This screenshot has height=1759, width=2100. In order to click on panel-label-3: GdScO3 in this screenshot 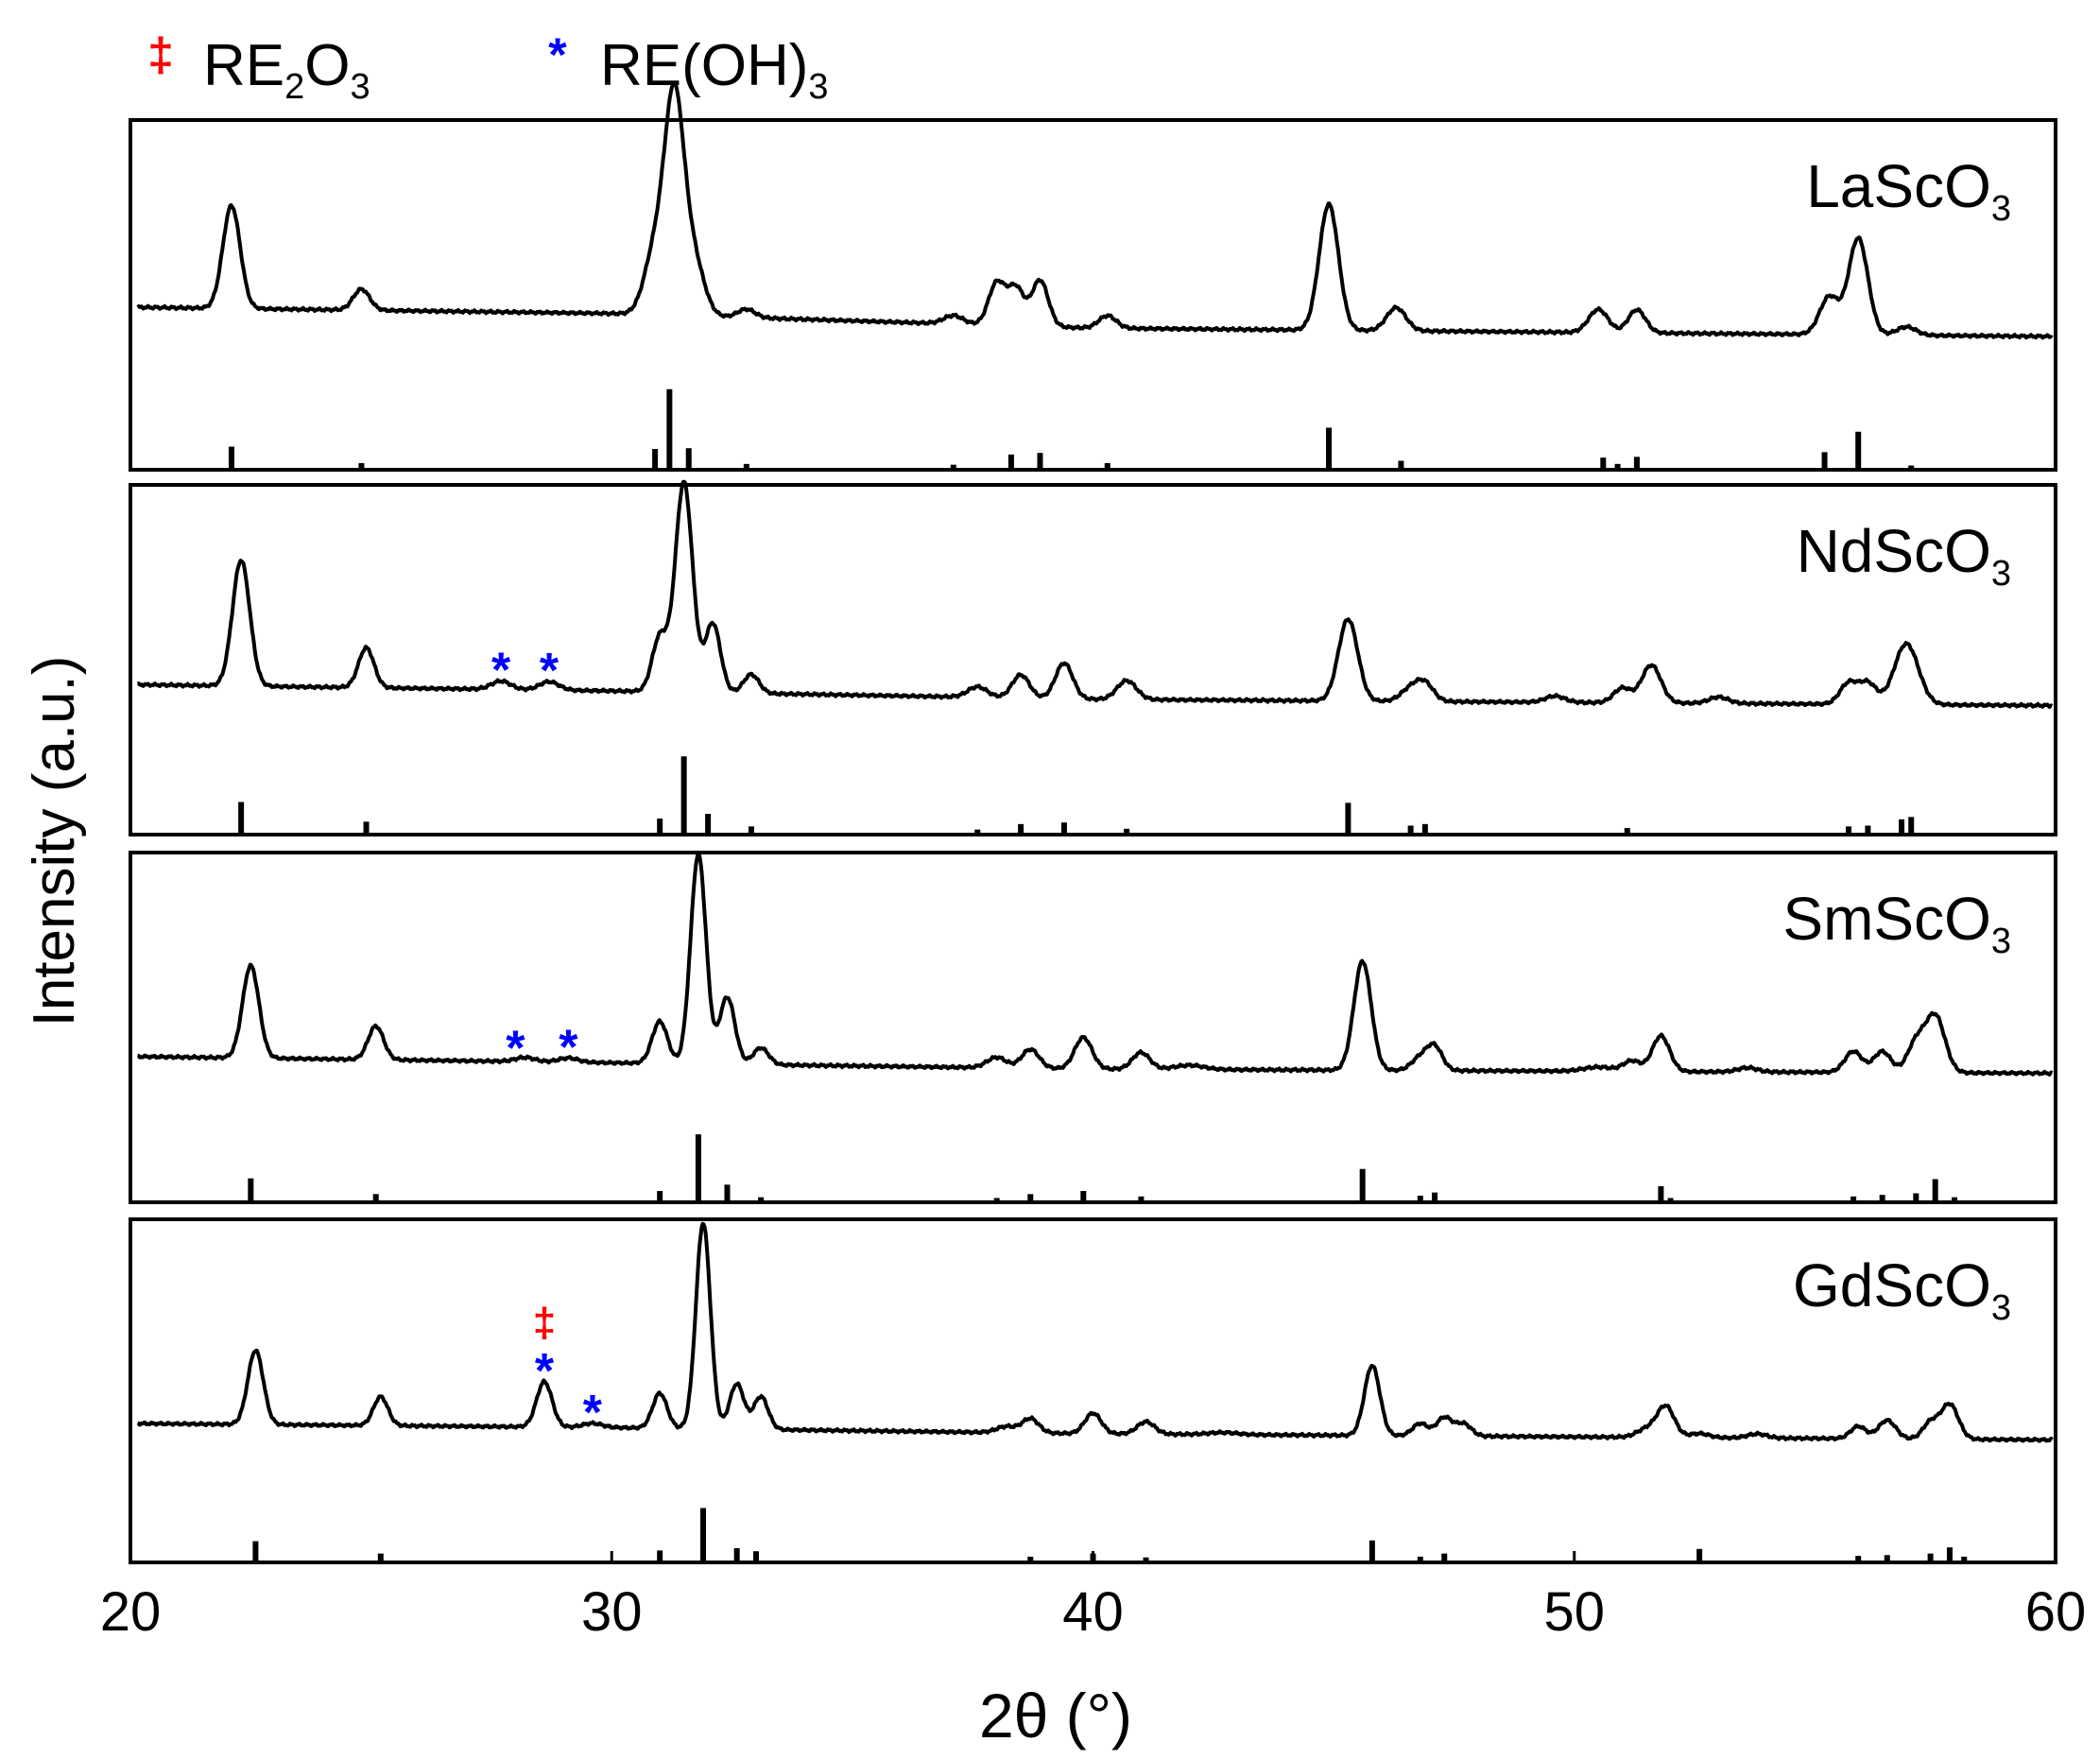, I will do `click(1902, 1289)`.